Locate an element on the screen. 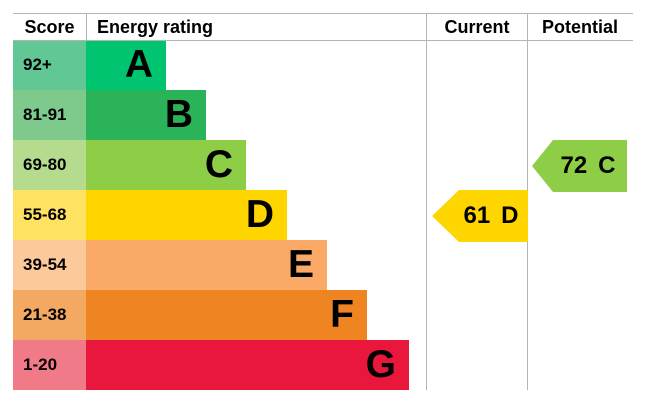  band-bar: G is located at coordinates (247, 365).